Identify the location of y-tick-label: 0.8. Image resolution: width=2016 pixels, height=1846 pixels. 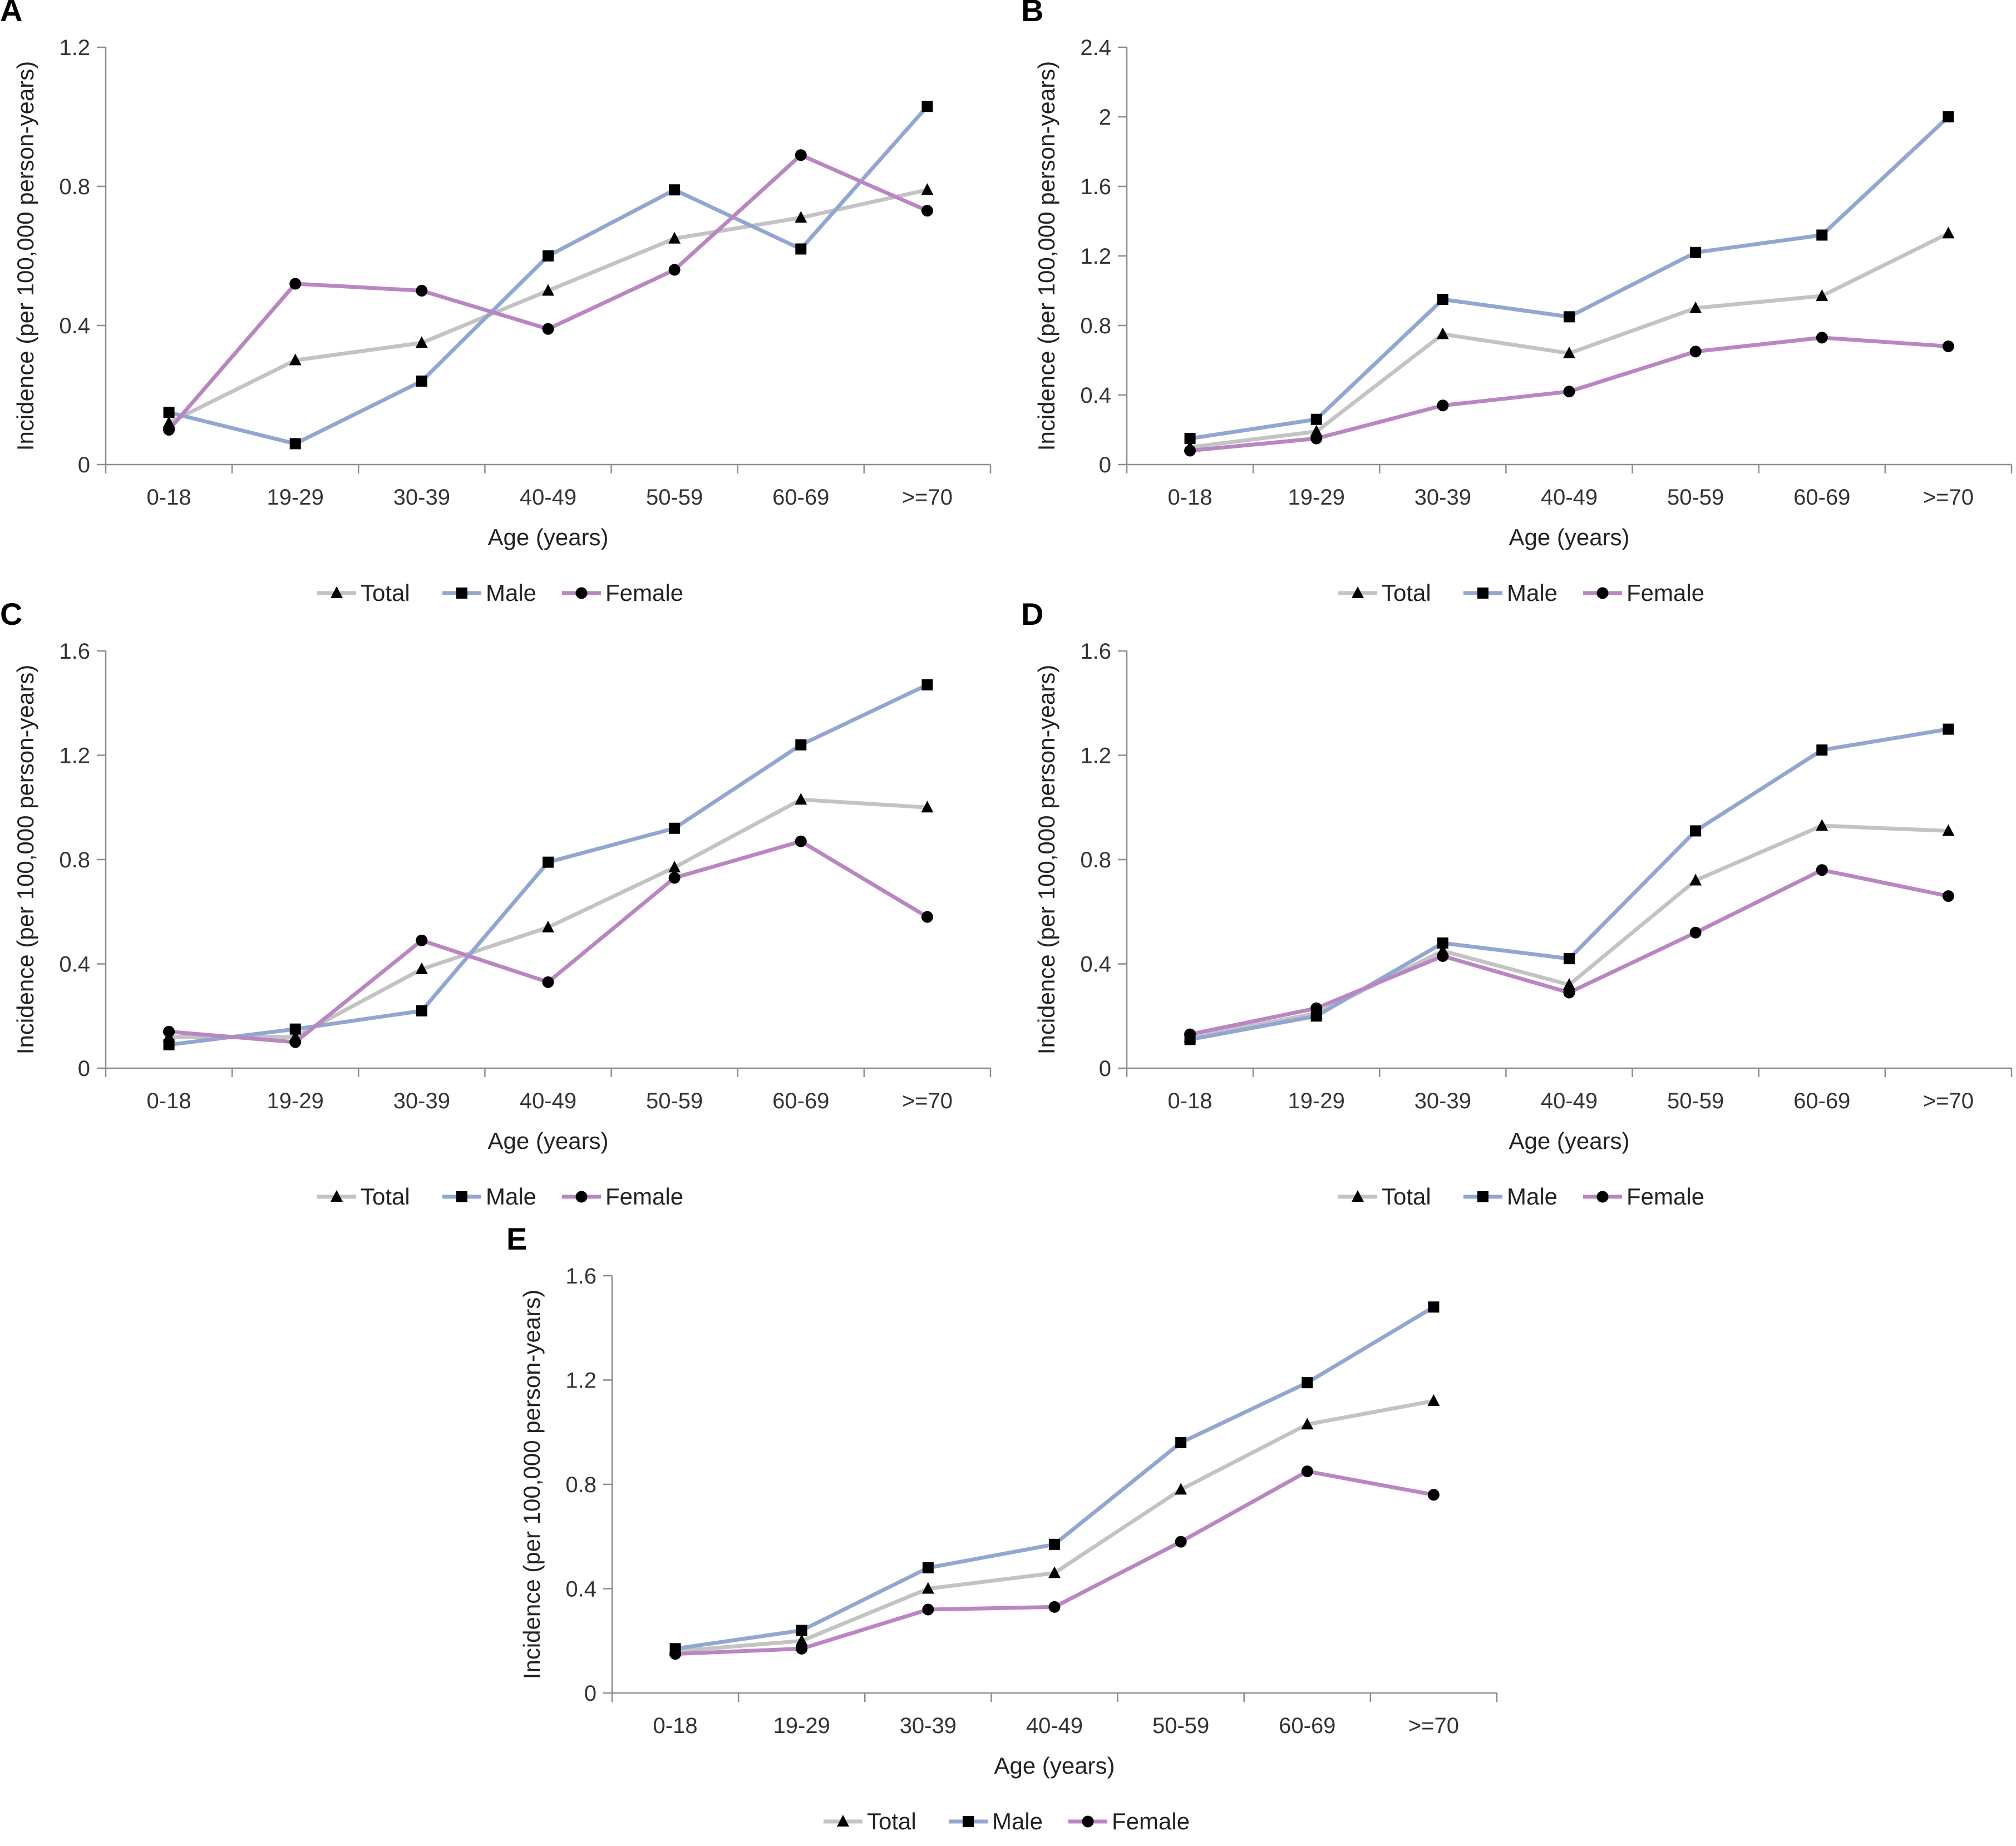
(581, 1485).